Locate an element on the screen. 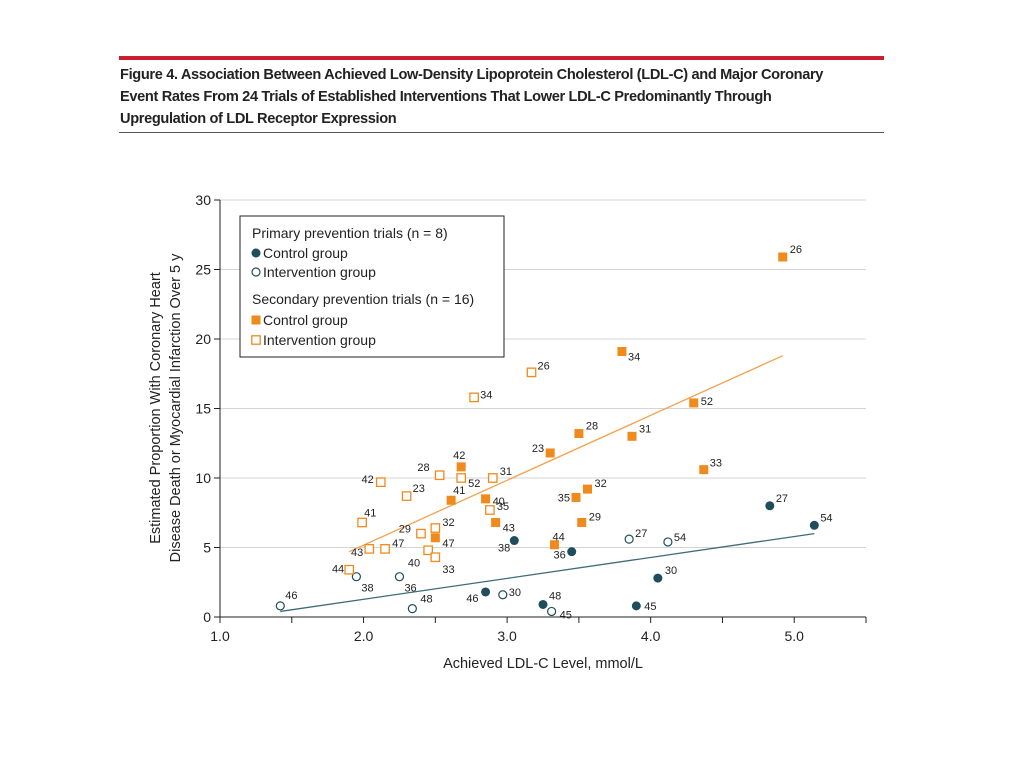 The image size is (1024, 768). point-label: 27 is located at coordinates (782, 499).